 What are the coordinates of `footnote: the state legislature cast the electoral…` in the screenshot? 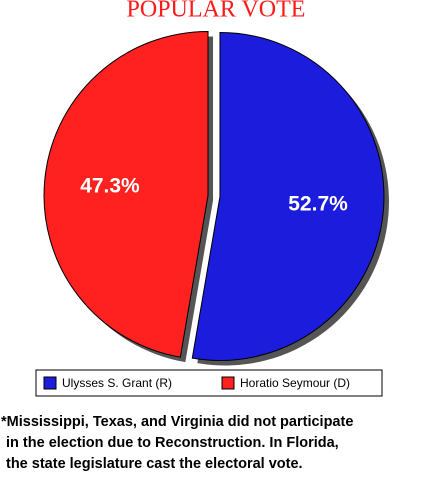 It's located at (154, 464).